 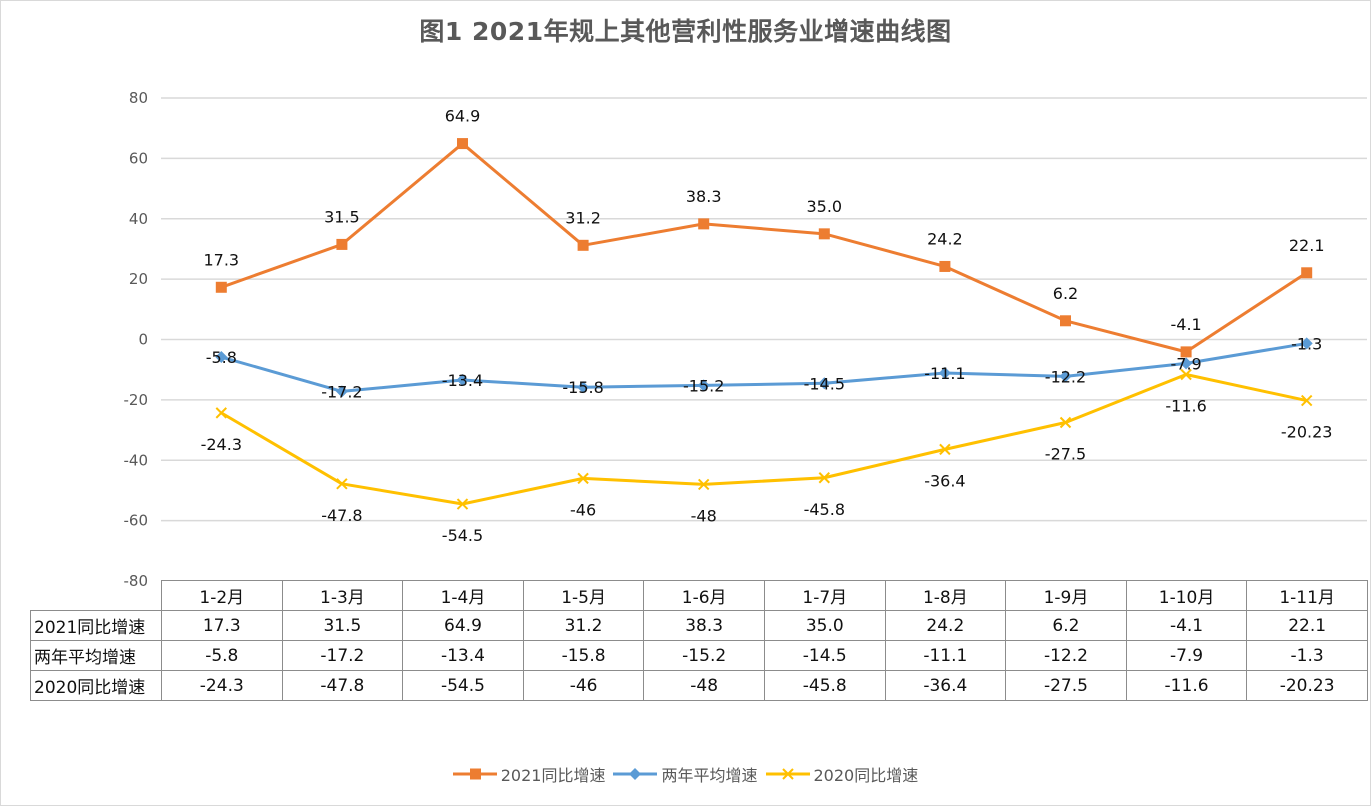 I want to click on table-cell: 35.0, so click(x=824, y=625).